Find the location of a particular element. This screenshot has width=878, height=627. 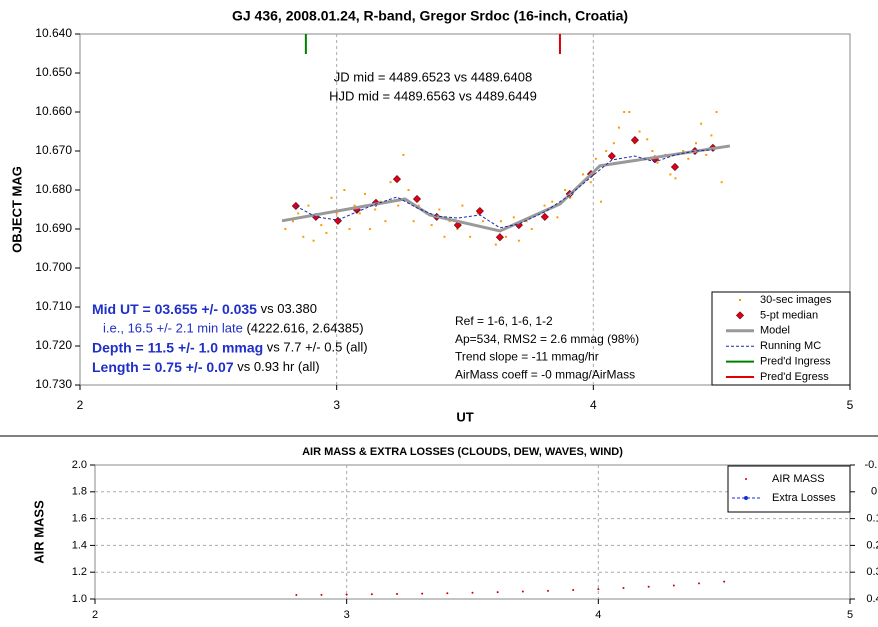

annotation: JD mid = 4489.6523 vs 4489.6408 is located at coordinates (433, 76).